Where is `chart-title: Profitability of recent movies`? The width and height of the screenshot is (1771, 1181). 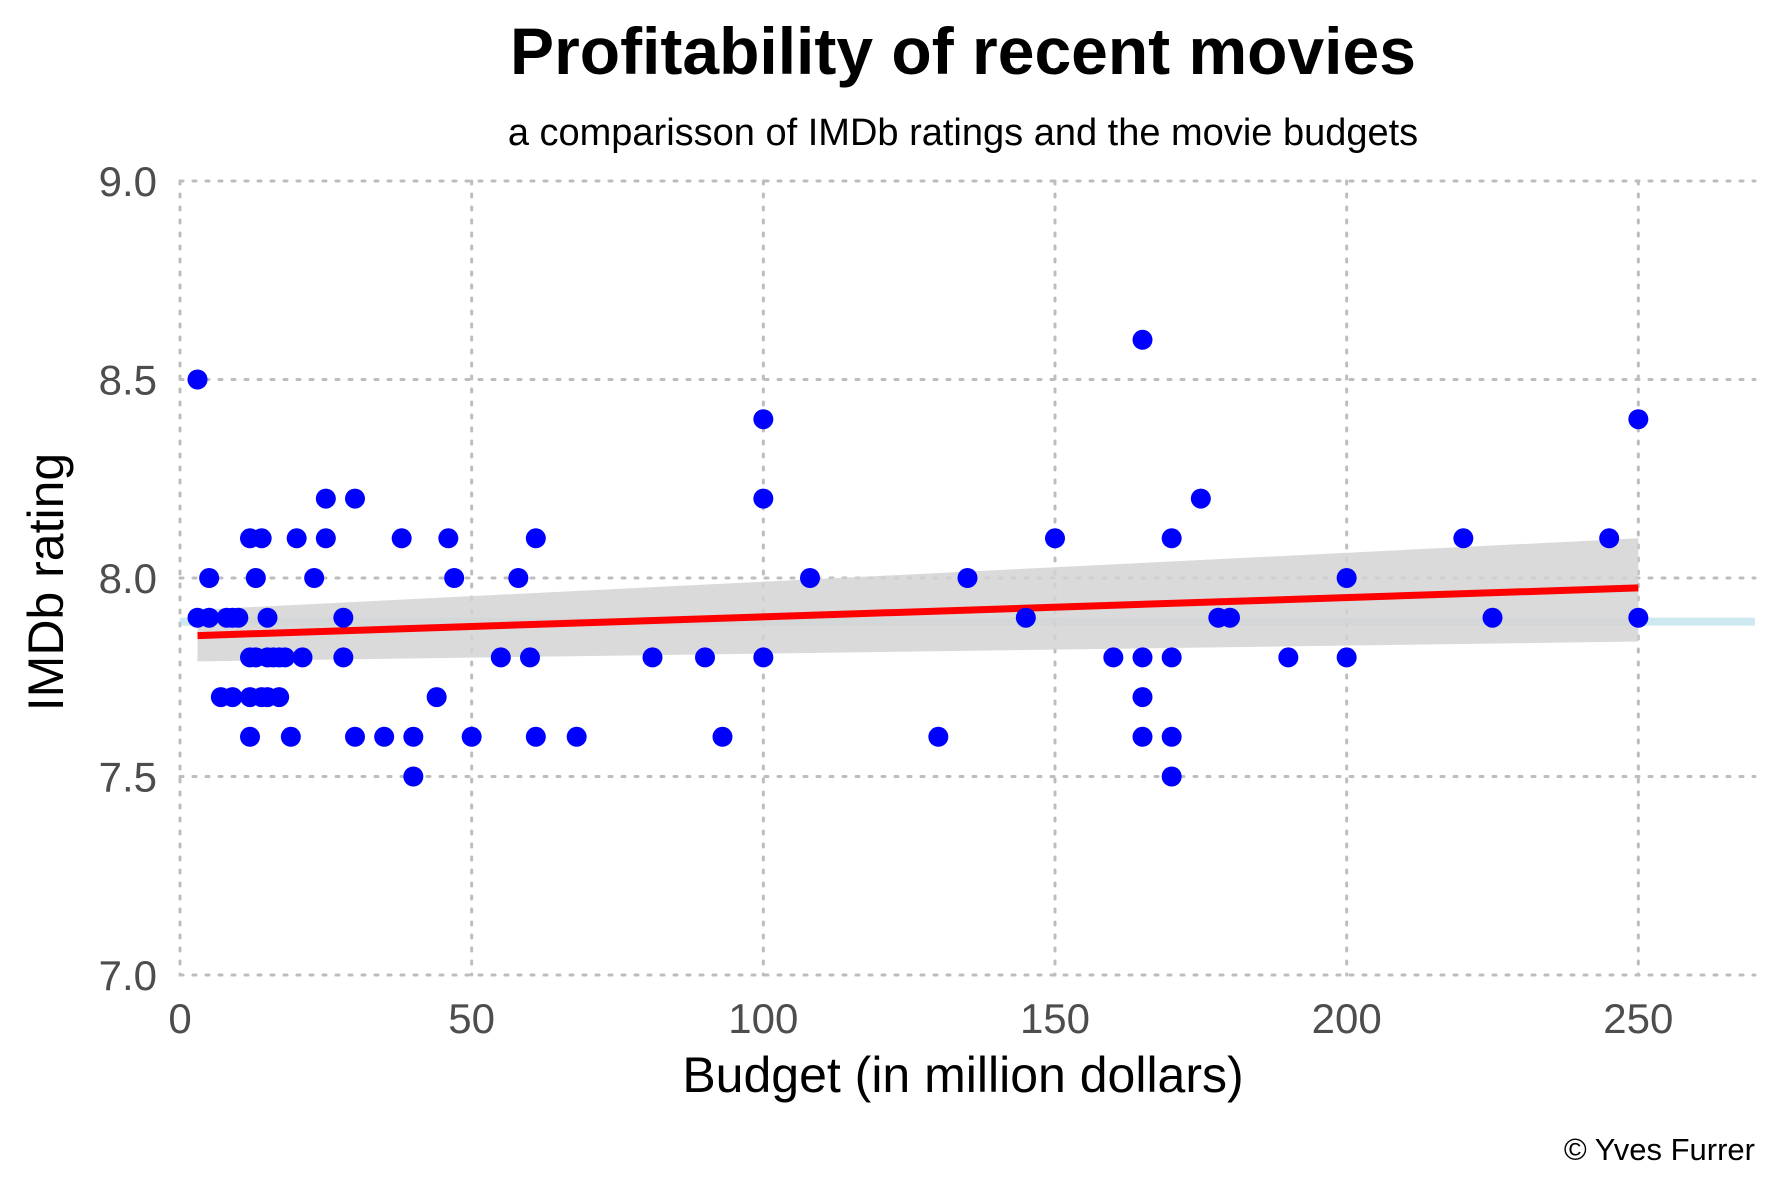 chart-title: Profitability of recent movies is located at coordinates (963, 51).